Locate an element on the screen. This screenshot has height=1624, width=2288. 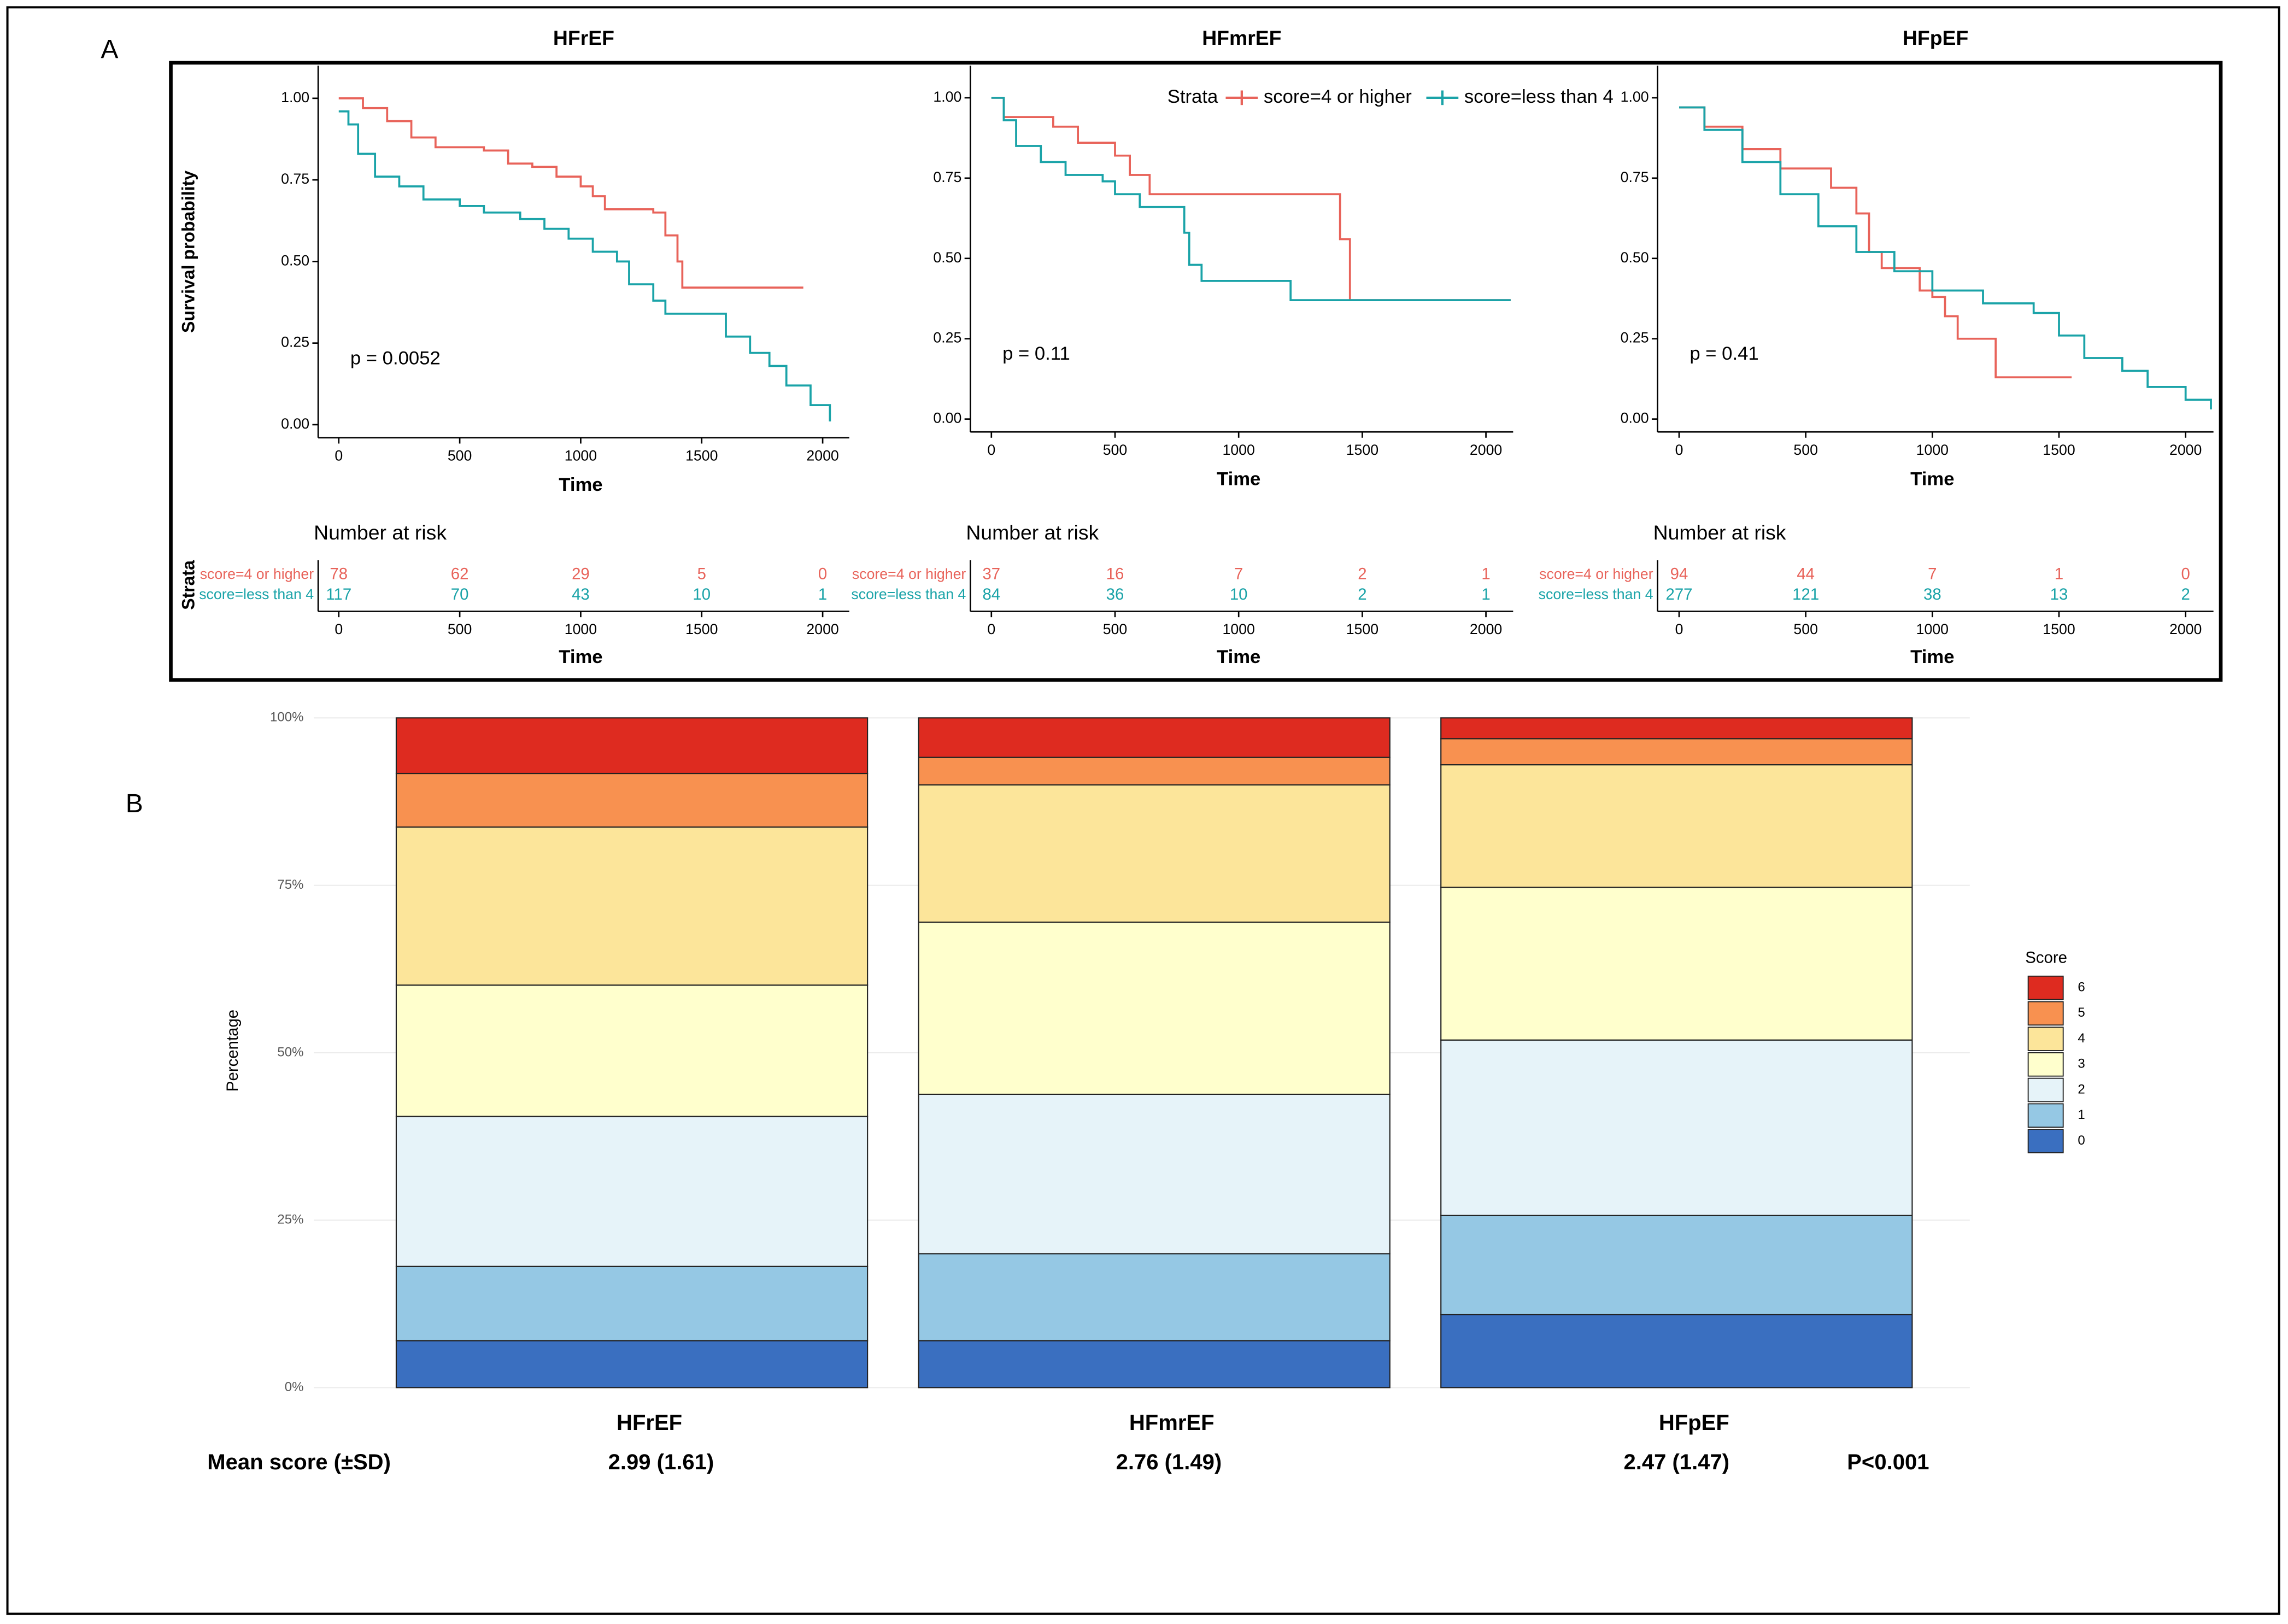
risk-count: 13 is located at coordinates (2059, 594).